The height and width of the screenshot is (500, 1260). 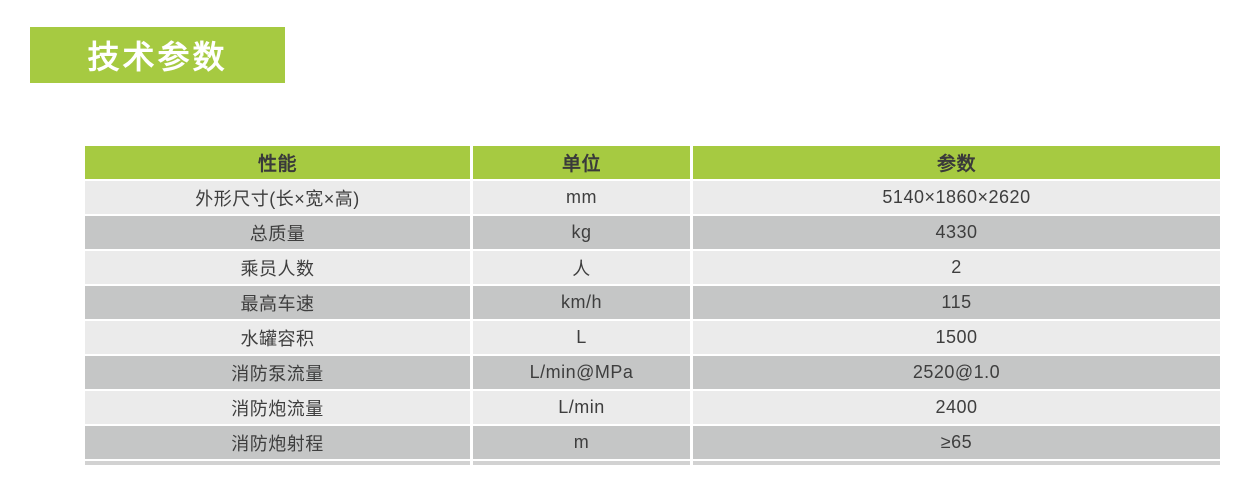 What do you see at coordinates (581, 302) in the screenshot?
I see `table-cell-unit: km/h` at bounding box center [581, 302].